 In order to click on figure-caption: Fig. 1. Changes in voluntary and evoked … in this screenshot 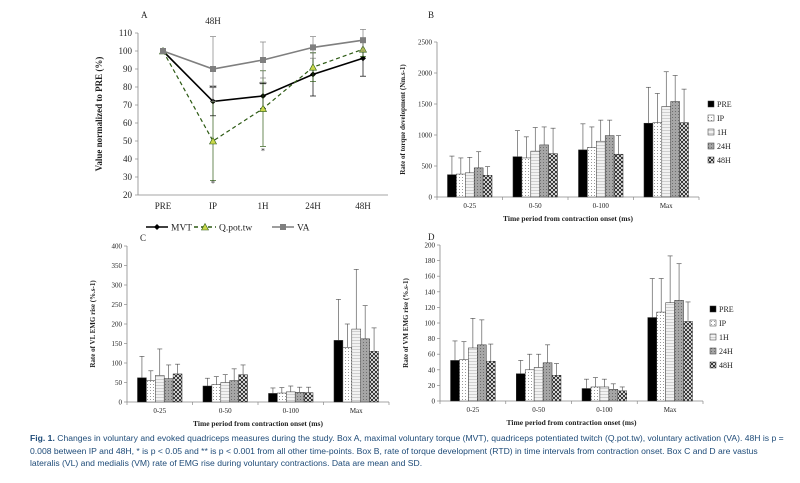, I will do `click(407, 451)`.